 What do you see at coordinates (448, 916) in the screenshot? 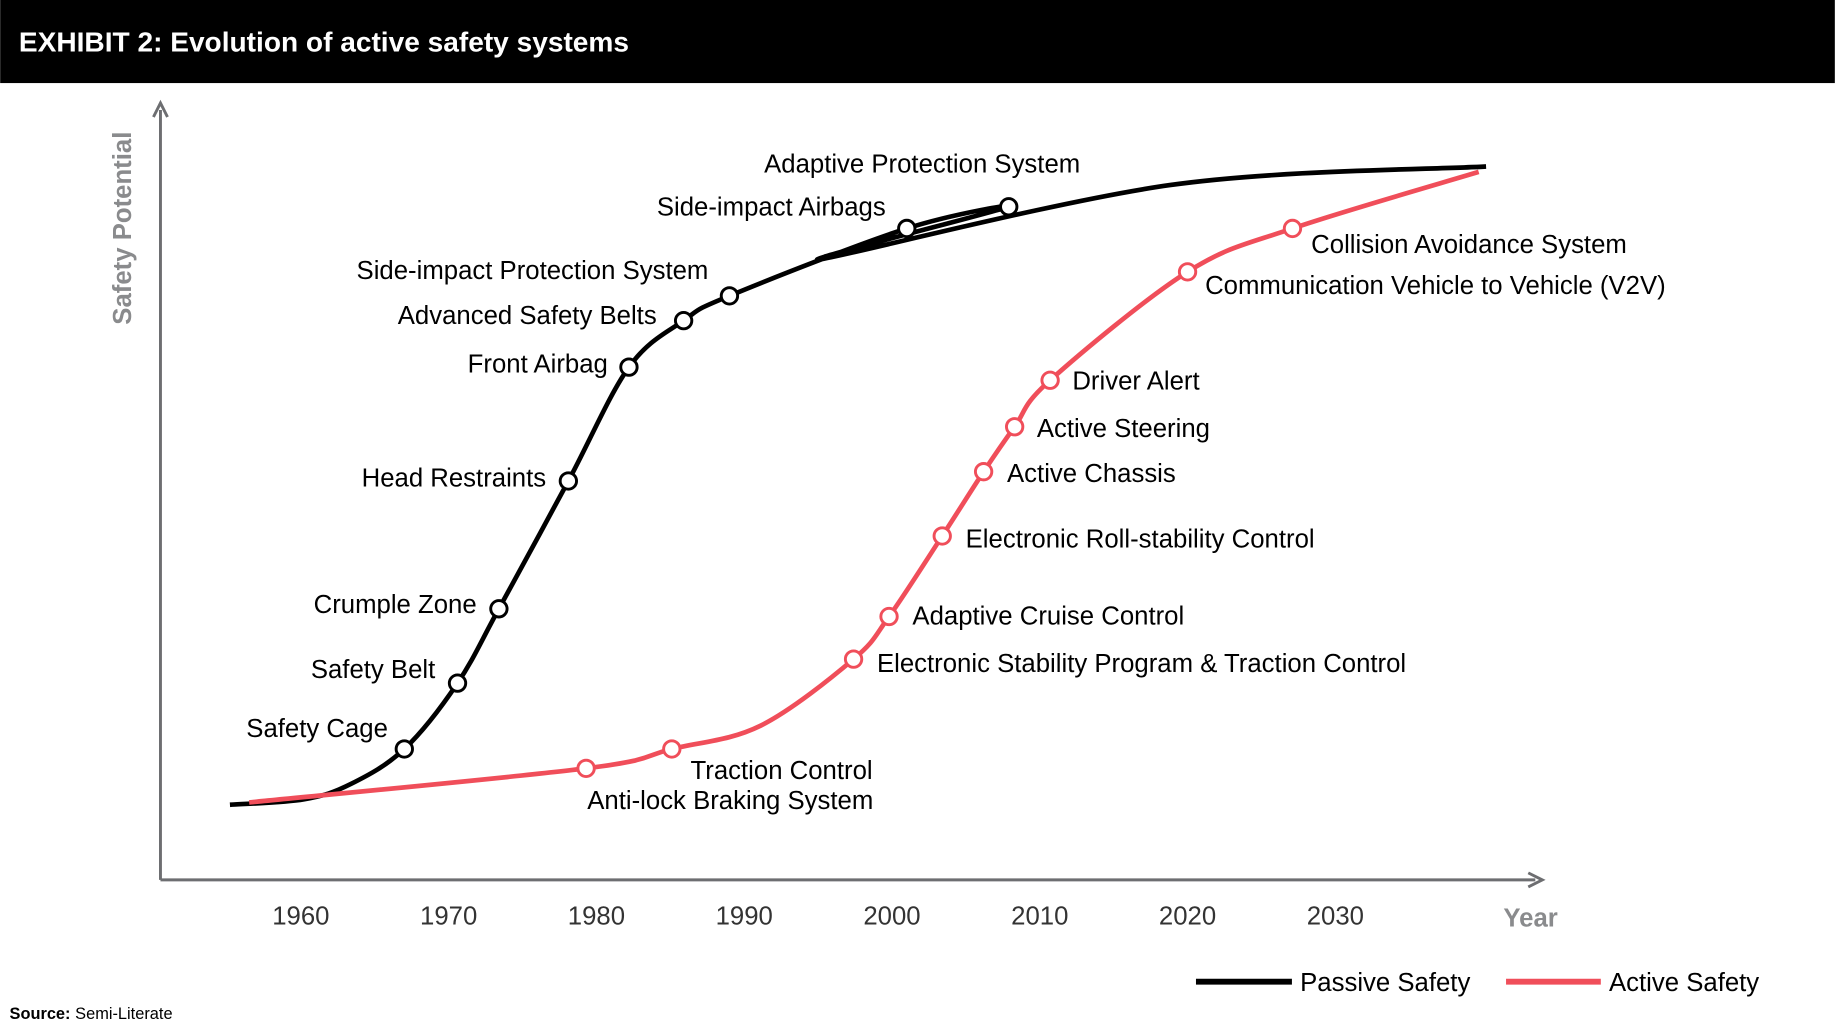
I see `x-tick-label: 1970` at bounding box center [448, 916].